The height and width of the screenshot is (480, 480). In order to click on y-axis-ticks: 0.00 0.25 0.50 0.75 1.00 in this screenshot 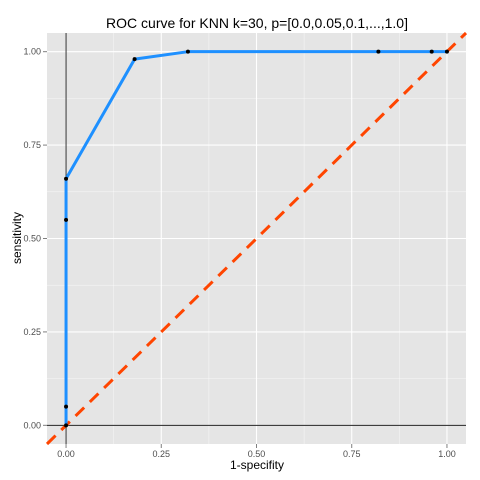, I will do `click(35, 238)`.